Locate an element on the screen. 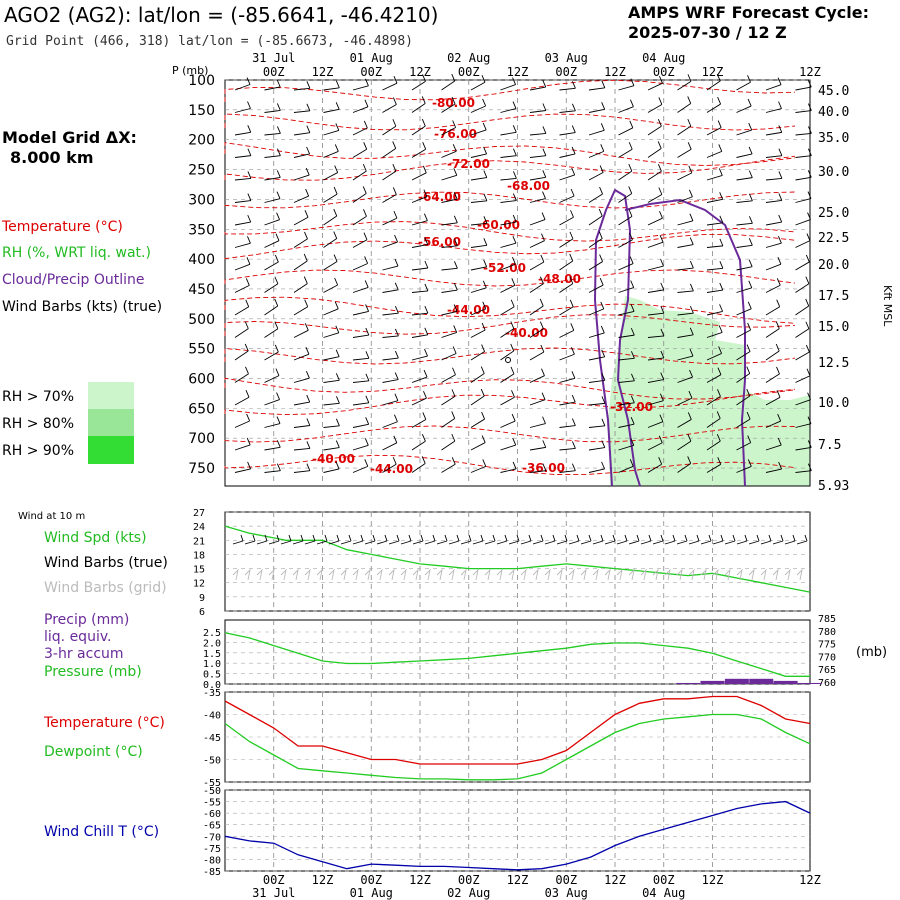  temperature-tick: -40 is located at coordinates (212, 716).